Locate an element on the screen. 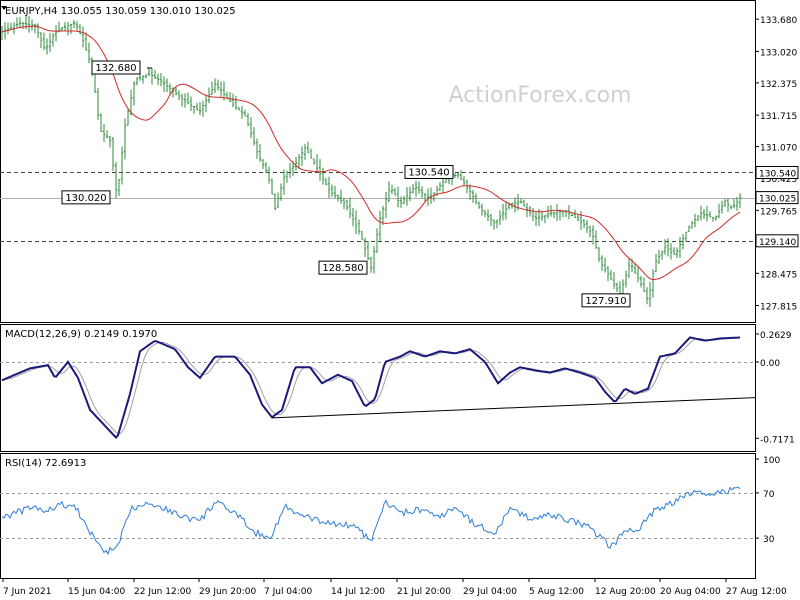 This screenshot has width=800, height=600. price-tick-label: 131.070 is located at coordinates (778, 149).